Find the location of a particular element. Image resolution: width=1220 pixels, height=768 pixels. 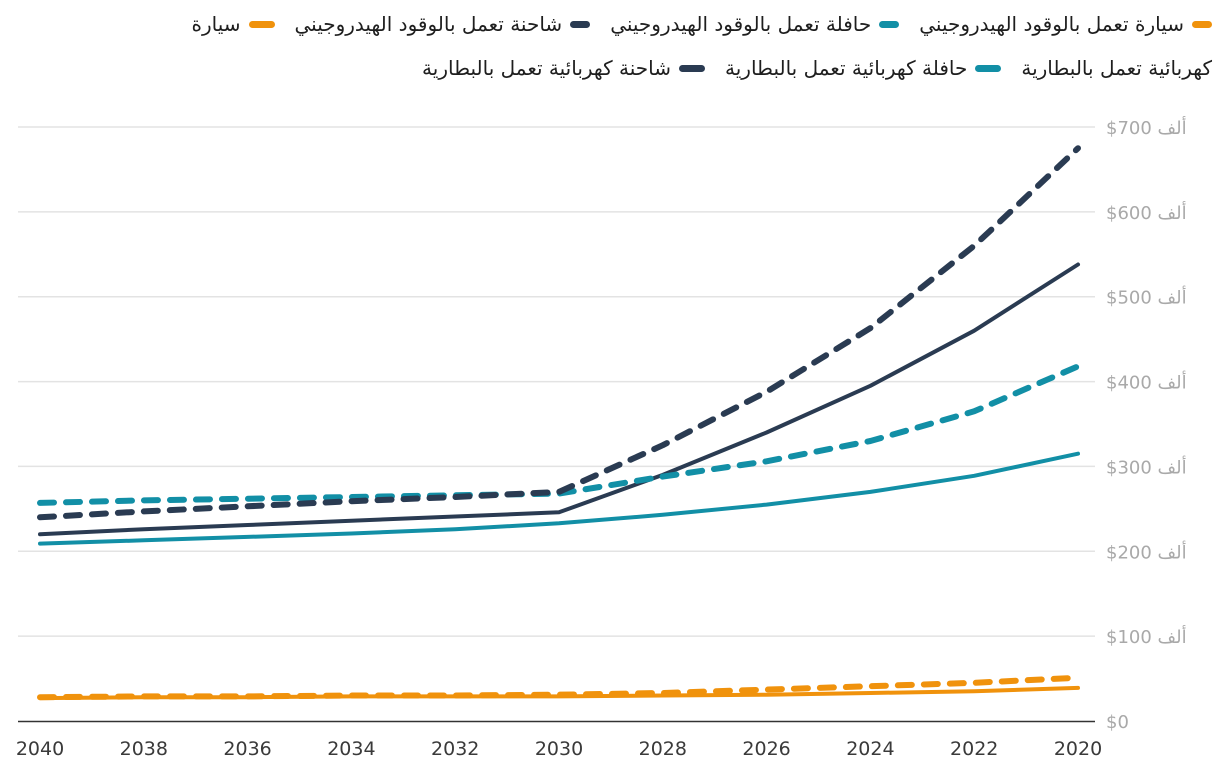

legend-swatch-battery-truck is located at coordinates (692, 68).